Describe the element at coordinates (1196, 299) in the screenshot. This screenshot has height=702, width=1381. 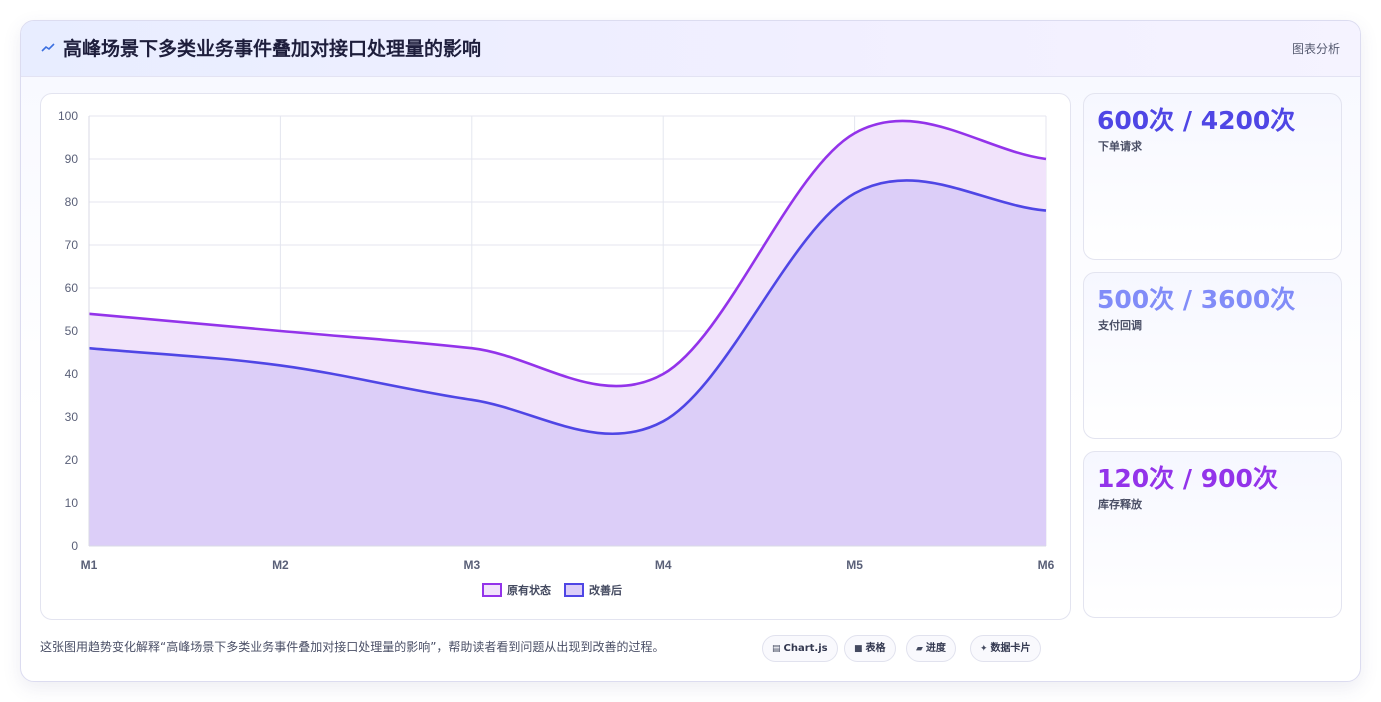
I see `stat-value: 500次 / 3600次` at that location.